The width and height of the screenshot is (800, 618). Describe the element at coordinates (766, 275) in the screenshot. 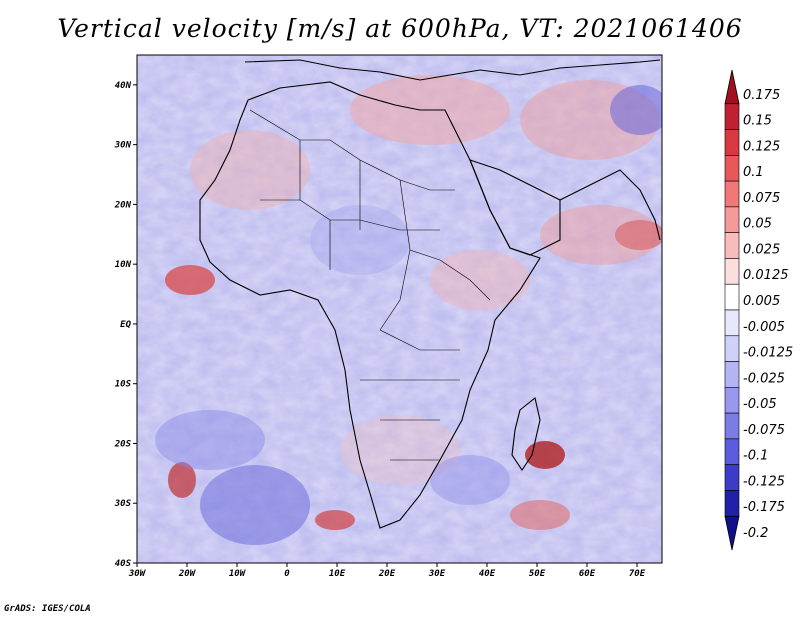

I see `colorbar-label: 0.0125` at that location.